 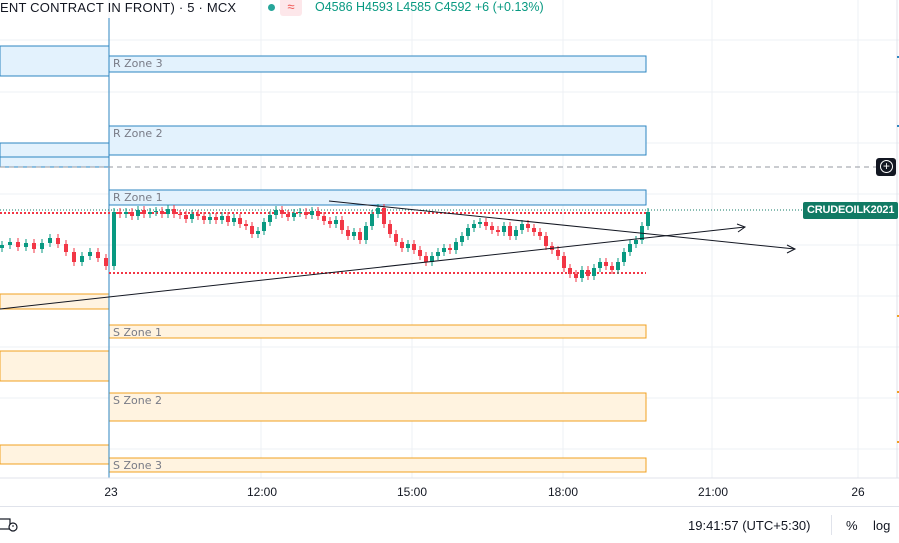 What do you see at coordinates (882, 525) in the screenshot?
I see `log-toggle: log` at bounding box center [882, 525].